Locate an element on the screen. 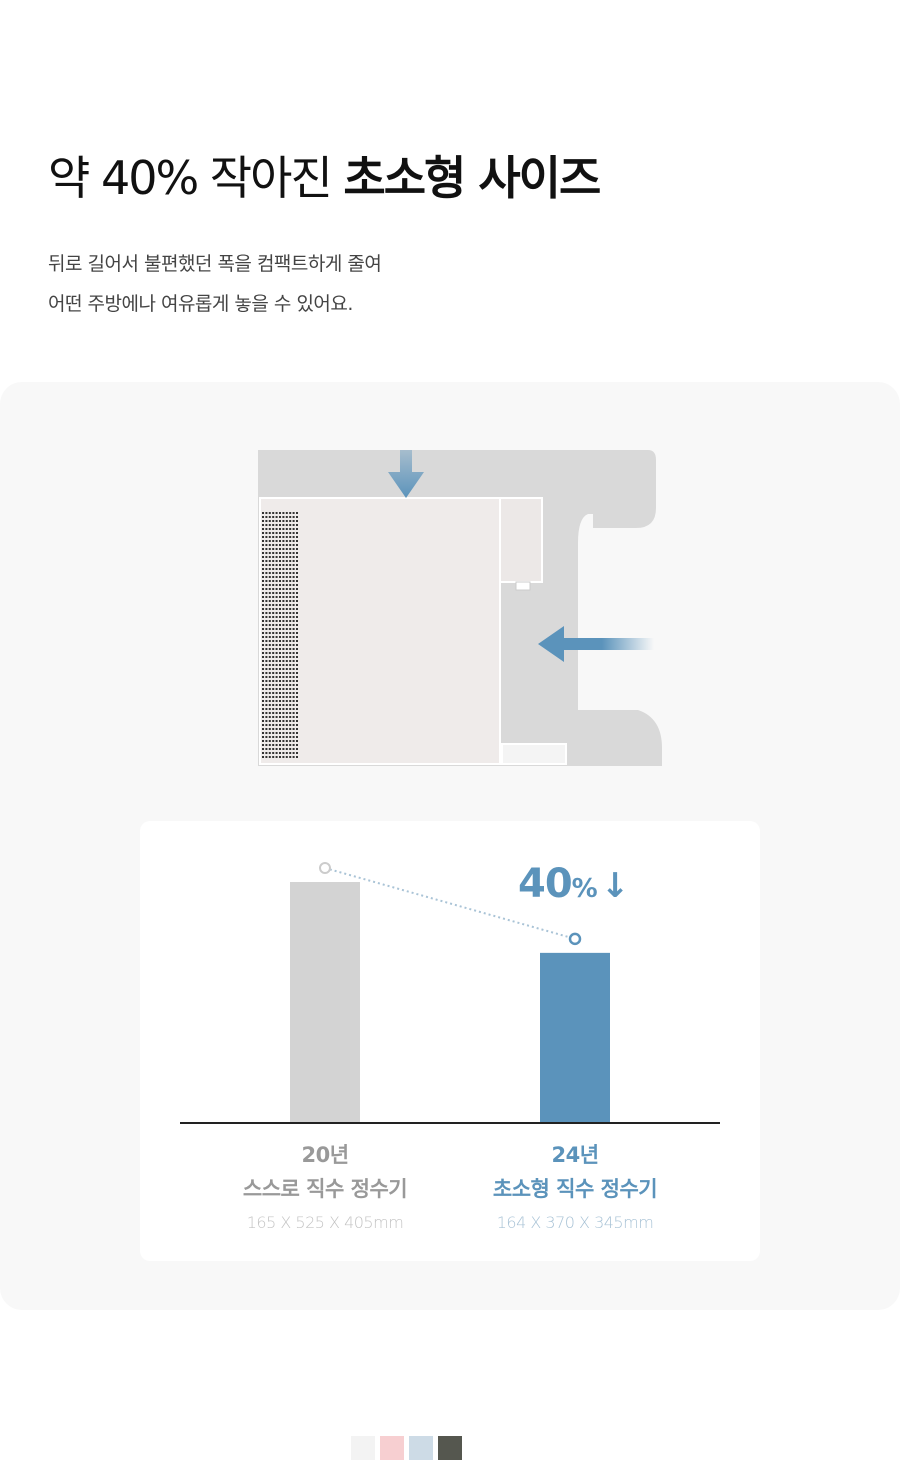  page-title: 약 40% 작아진 초소형 사이즈 is located at coordinates (324, 175).